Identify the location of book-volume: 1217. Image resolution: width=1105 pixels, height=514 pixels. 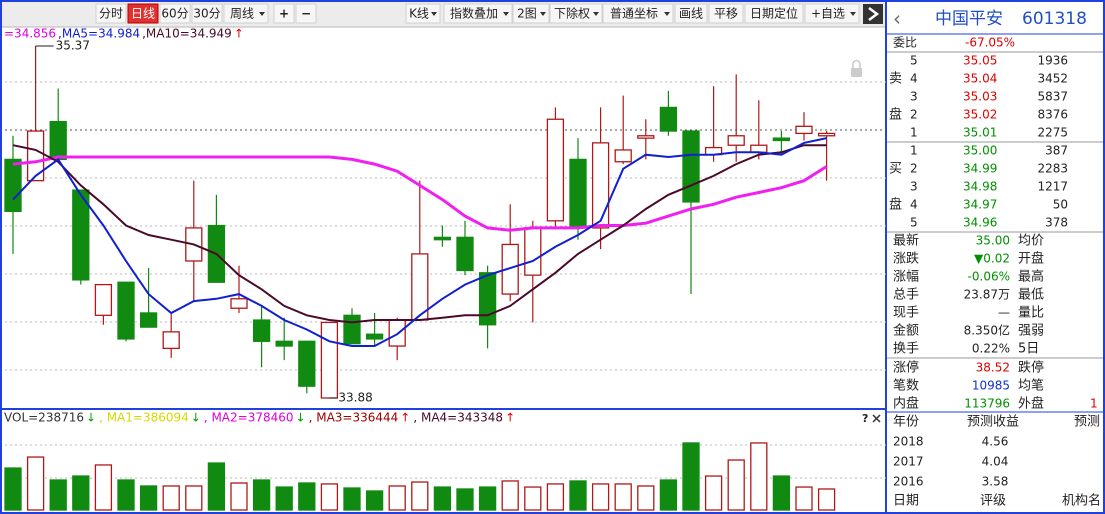
(1052, 187).